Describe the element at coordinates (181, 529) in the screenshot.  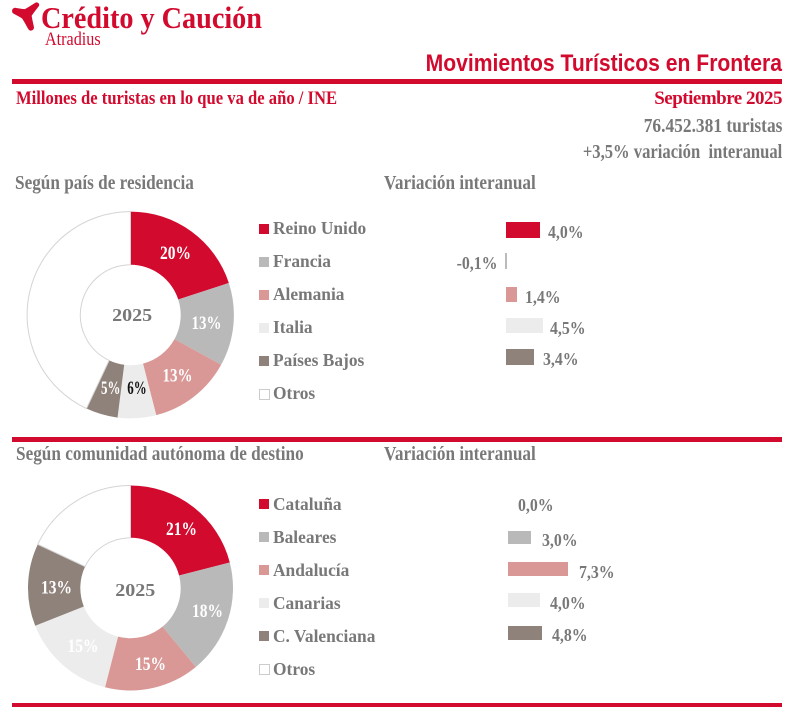
I see `svg-text: 21%` at that location.